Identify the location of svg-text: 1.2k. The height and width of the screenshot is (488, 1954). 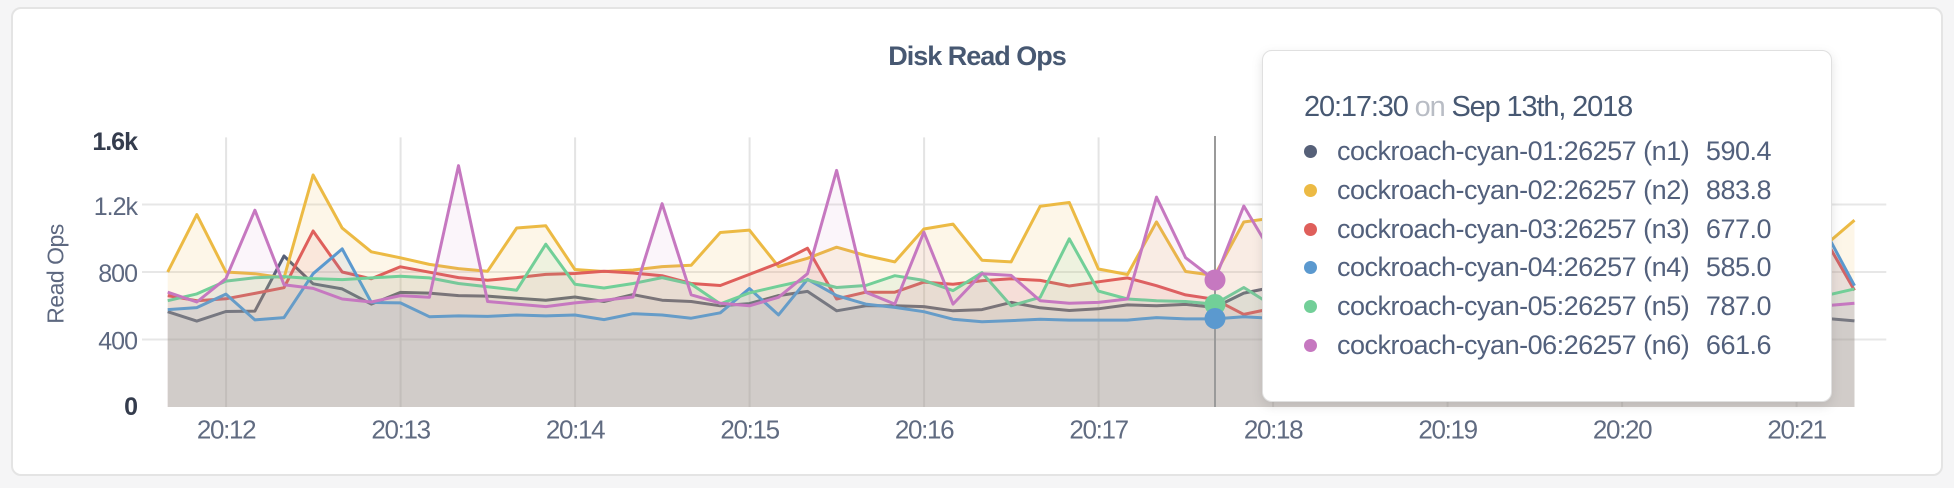
(116, 207).